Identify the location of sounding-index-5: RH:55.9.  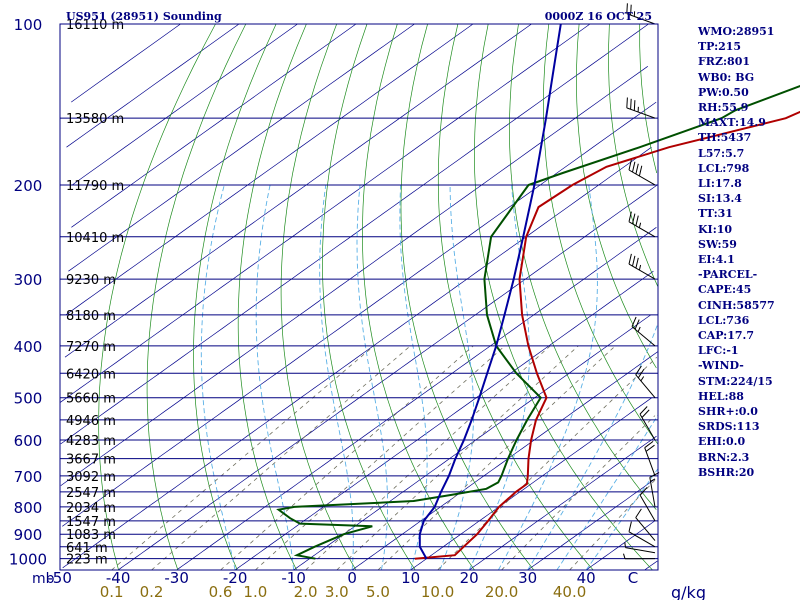
(723, 108).